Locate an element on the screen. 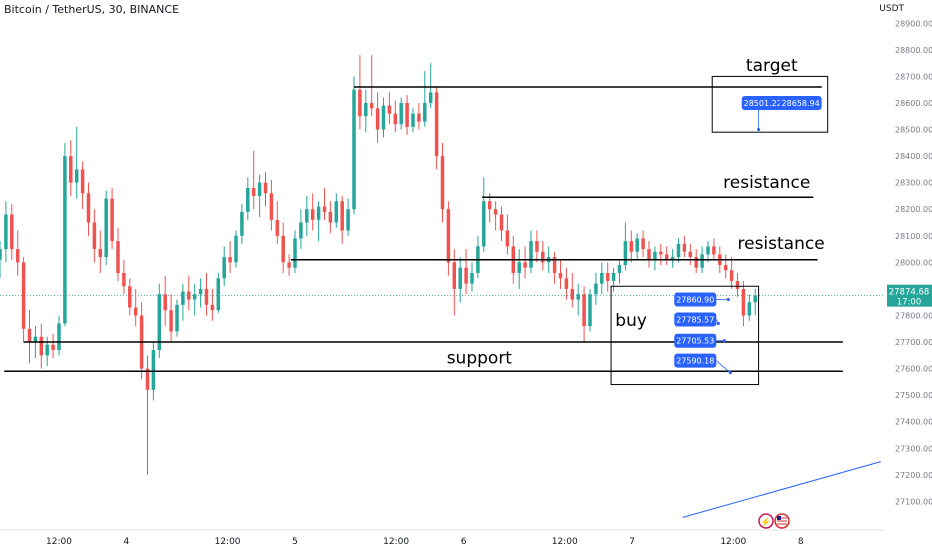  buy-box is located at coordinates (685, 335).